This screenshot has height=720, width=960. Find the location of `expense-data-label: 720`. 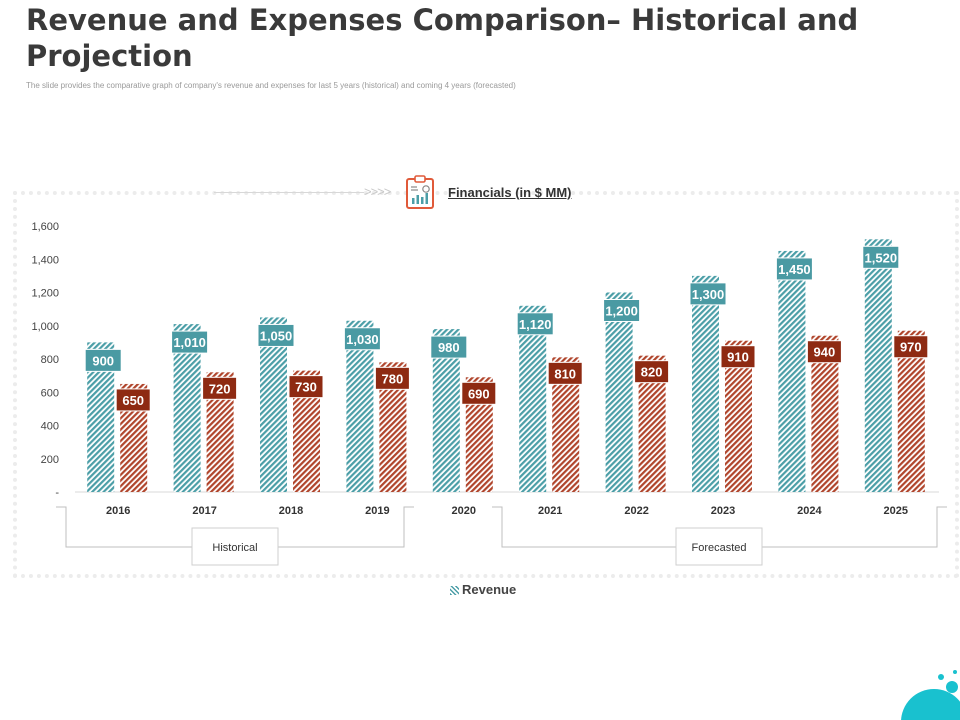

expense-data-label: 720 is located at coordinates (220, 388).